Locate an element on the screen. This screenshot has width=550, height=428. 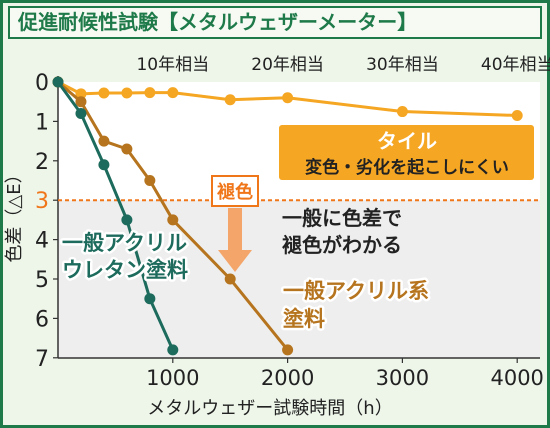
years-equivalent-label: 40年相当 is located at coordinates (515, 65).